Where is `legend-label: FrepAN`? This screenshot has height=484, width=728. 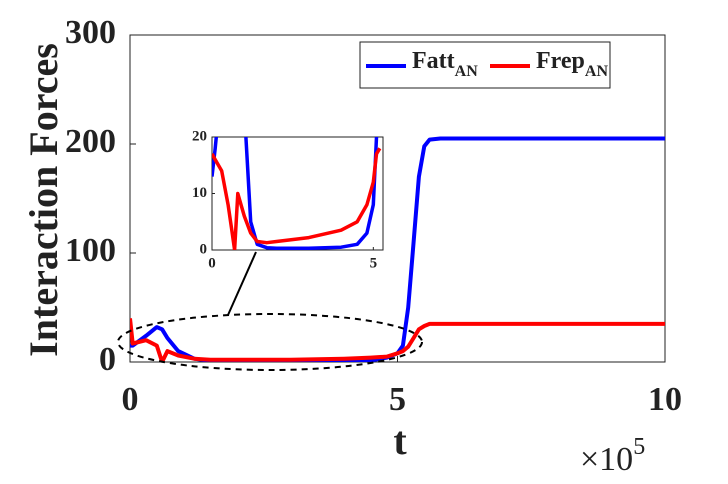 legend-label: FrepAN is located at coordinates (572, 64).